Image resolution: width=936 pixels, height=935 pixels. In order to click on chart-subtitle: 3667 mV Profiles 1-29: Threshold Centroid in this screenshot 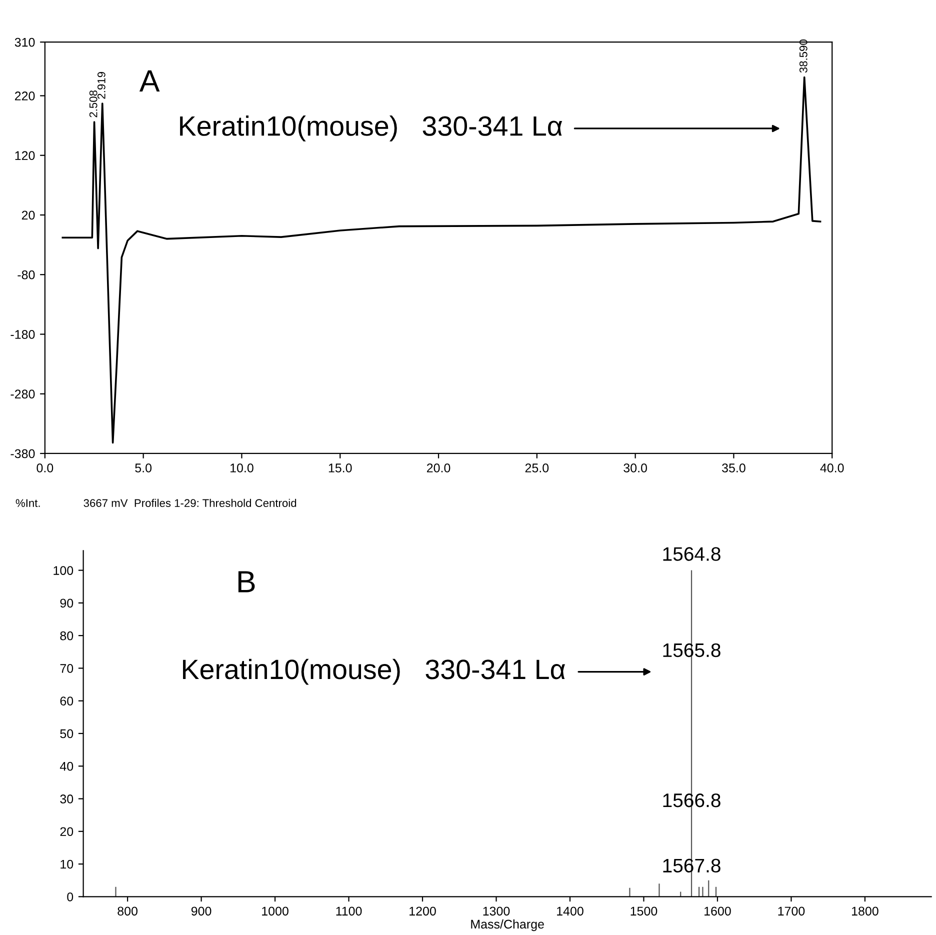, I will do `click(190, 503)`.